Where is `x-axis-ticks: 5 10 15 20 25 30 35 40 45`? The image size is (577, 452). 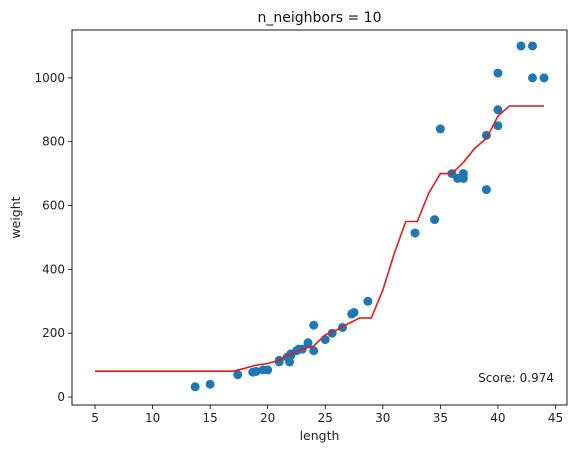 x-axis-ticks: 5 10 15 20 25 30 35 40 45 is located at coordinates (327, 415).